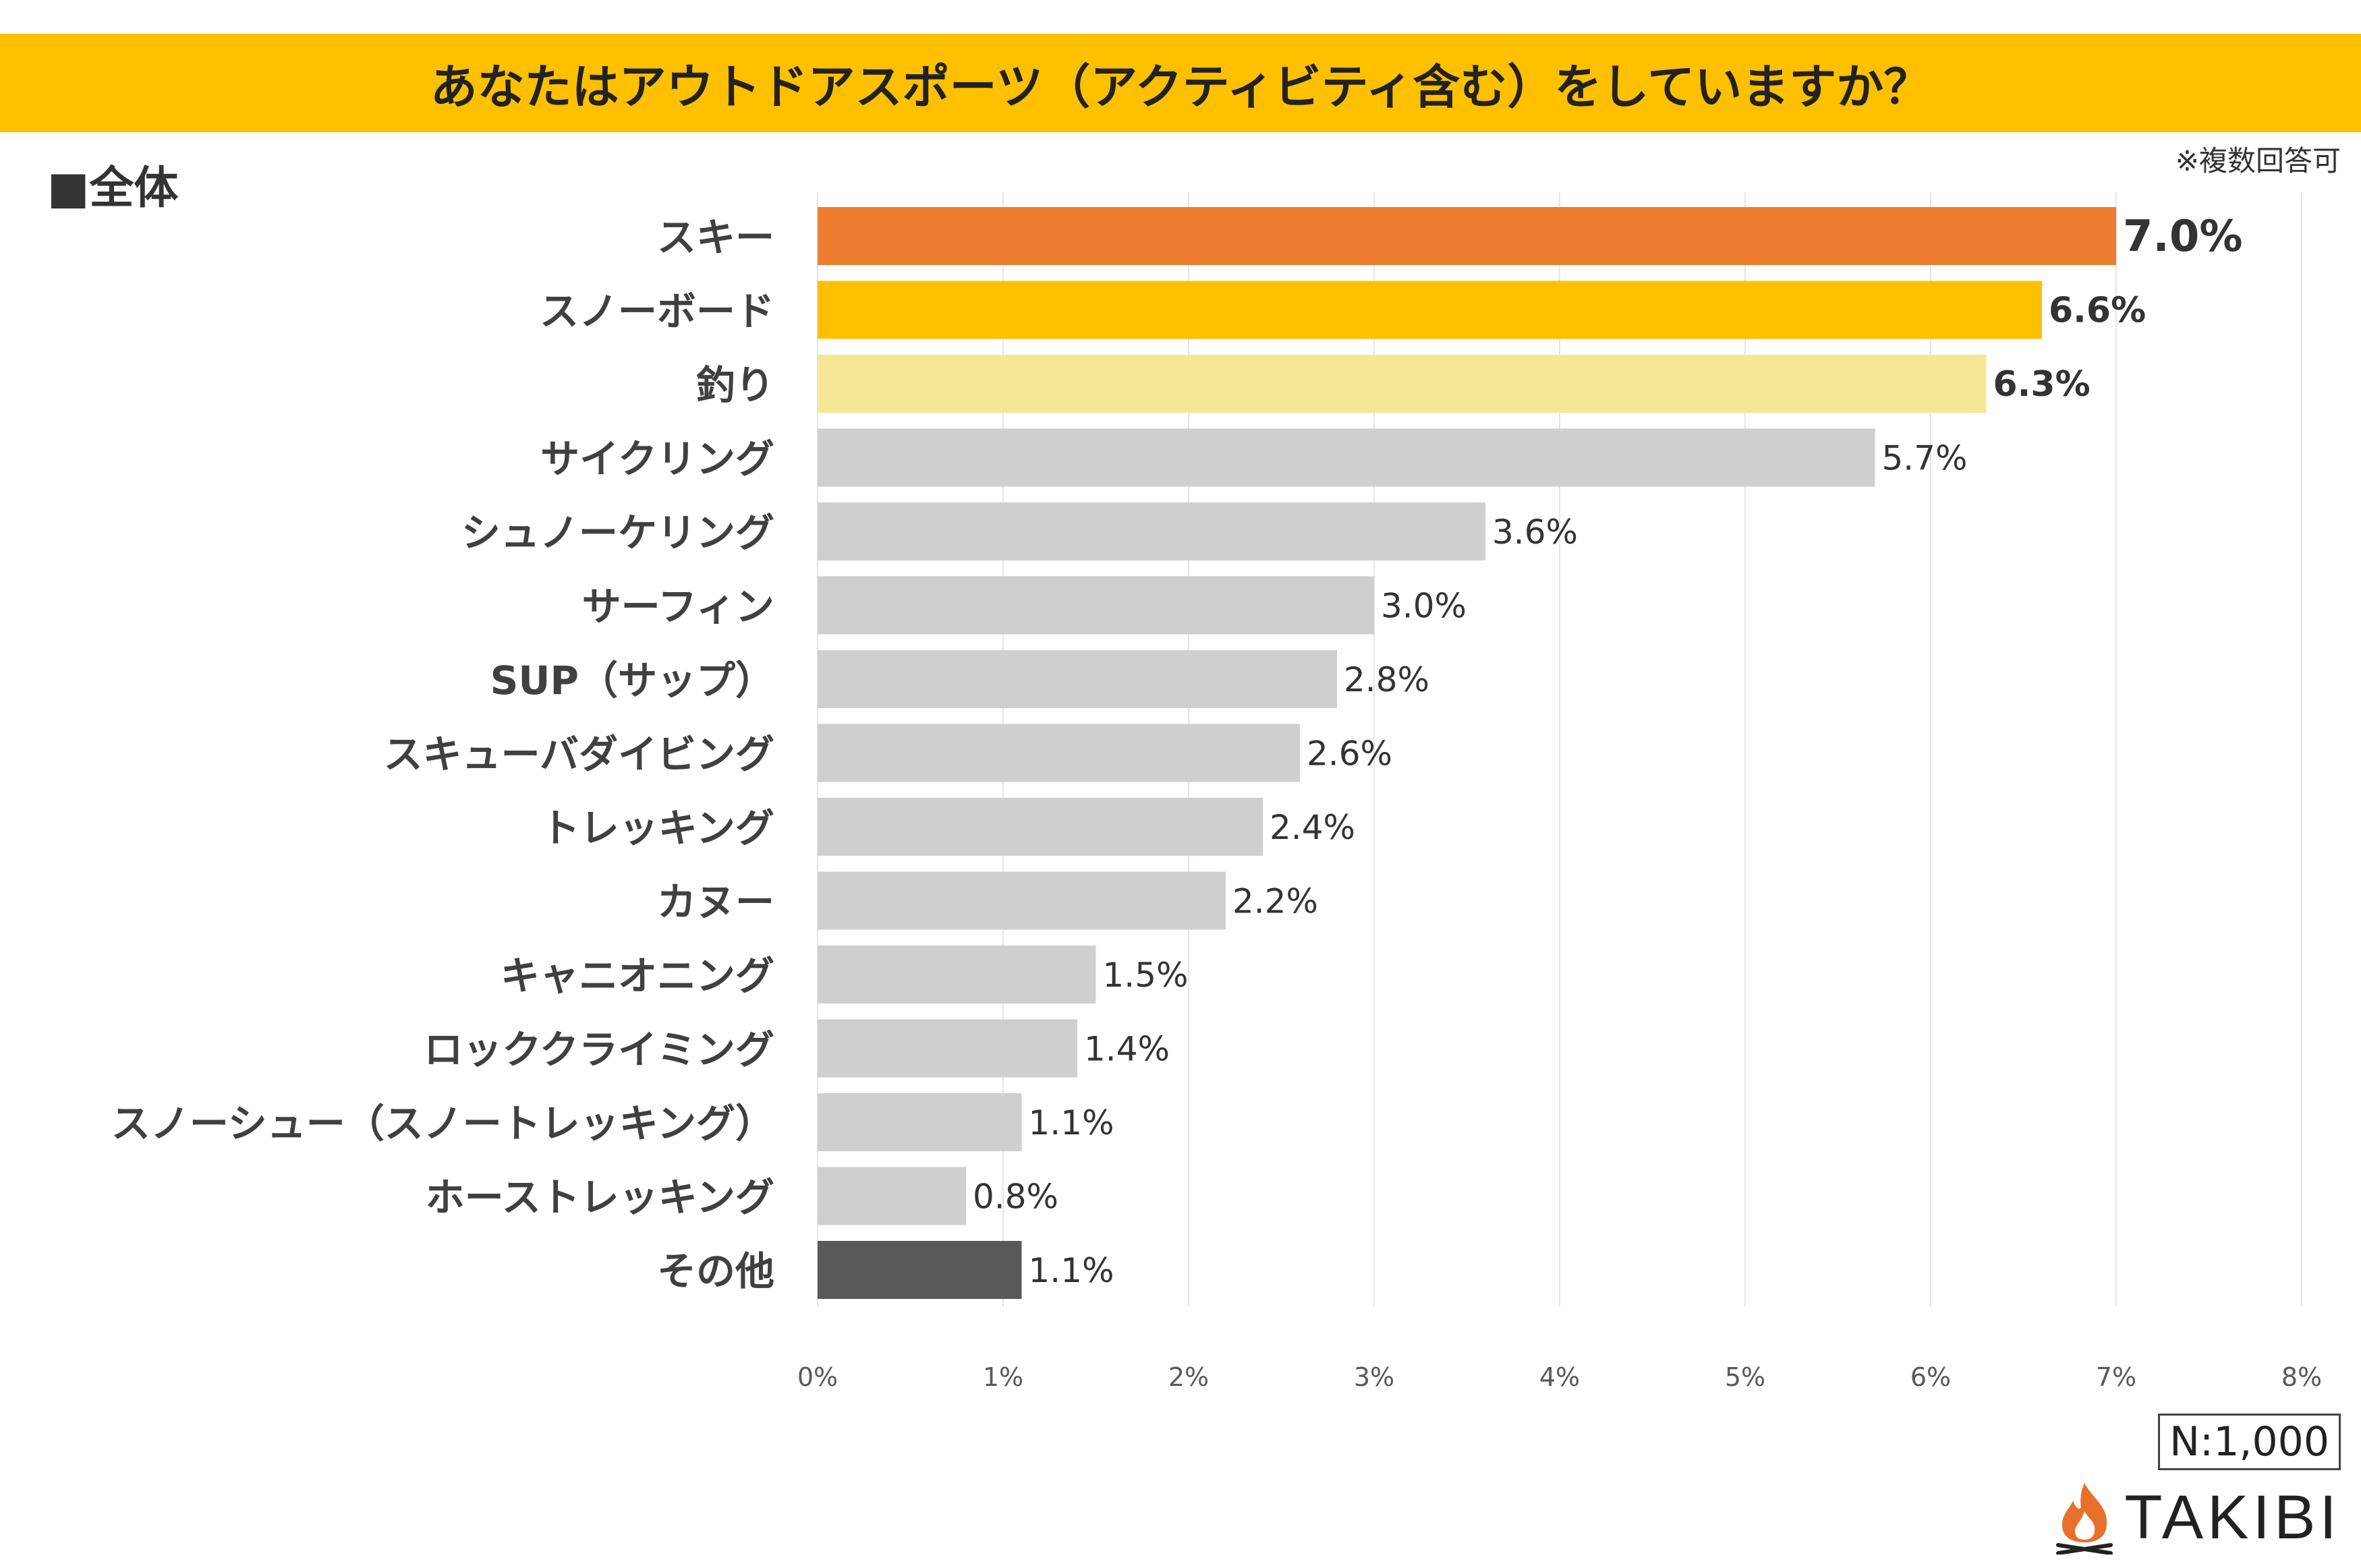  I want to click on value-label: 0.8%, so click(1015, 1197).